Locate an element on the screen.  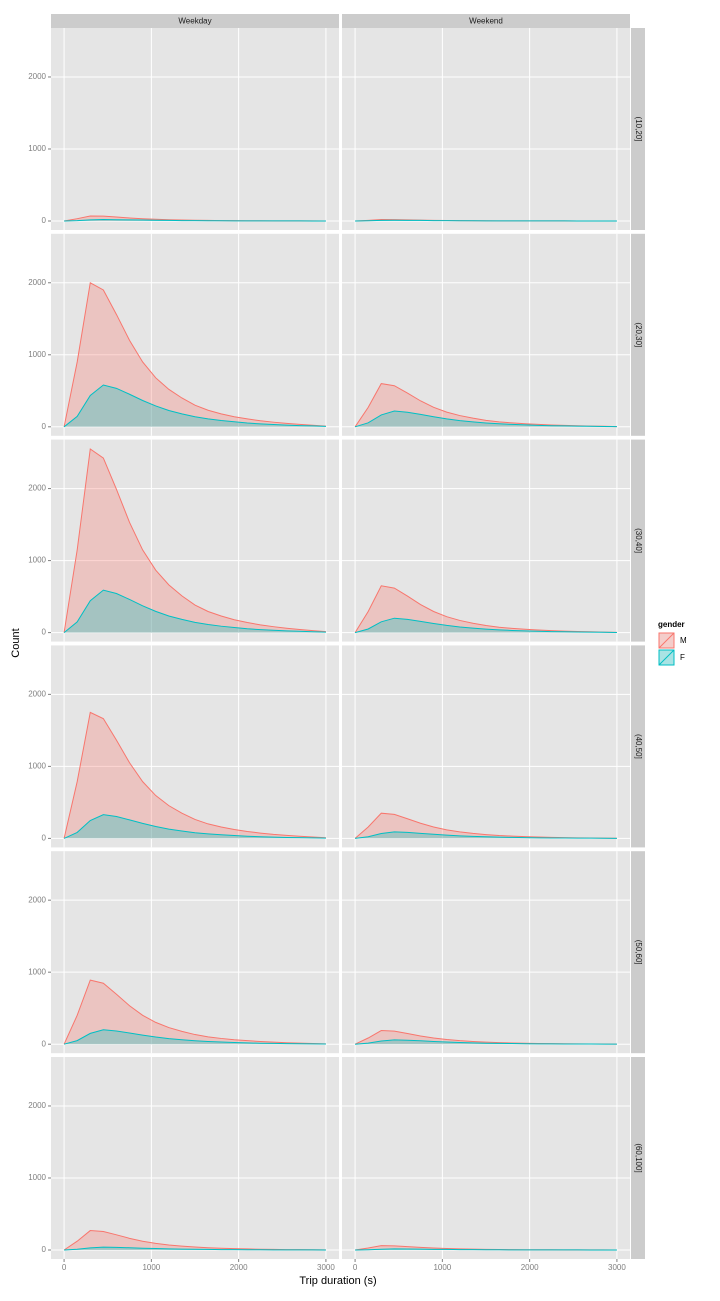
column-strip-label: Weekend is located at coordinates (486, 21).